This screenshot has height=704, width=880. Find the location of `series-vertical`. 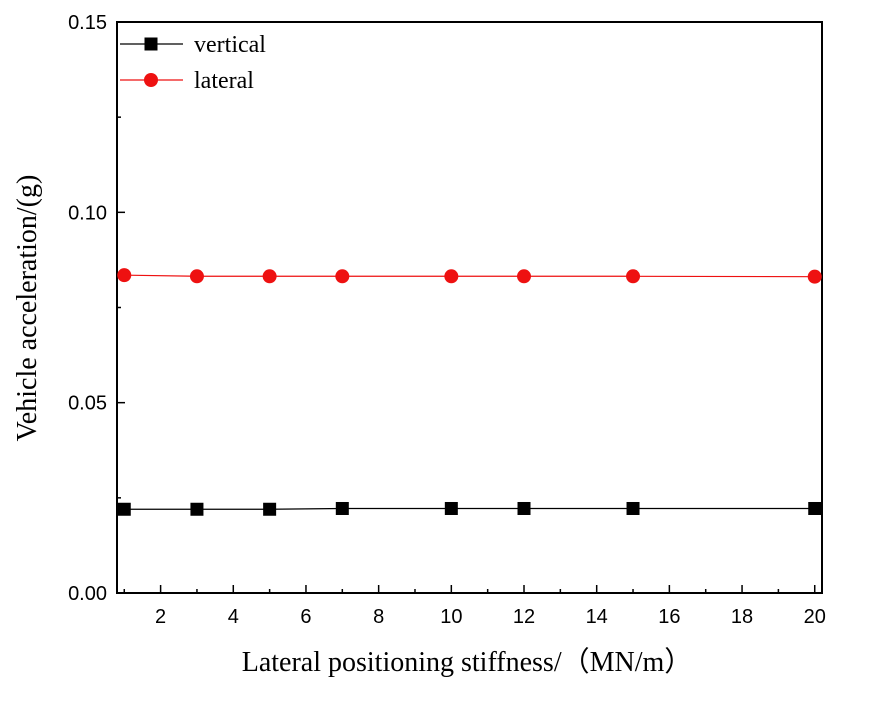

series-vertical is located at coordinates (469, 508).